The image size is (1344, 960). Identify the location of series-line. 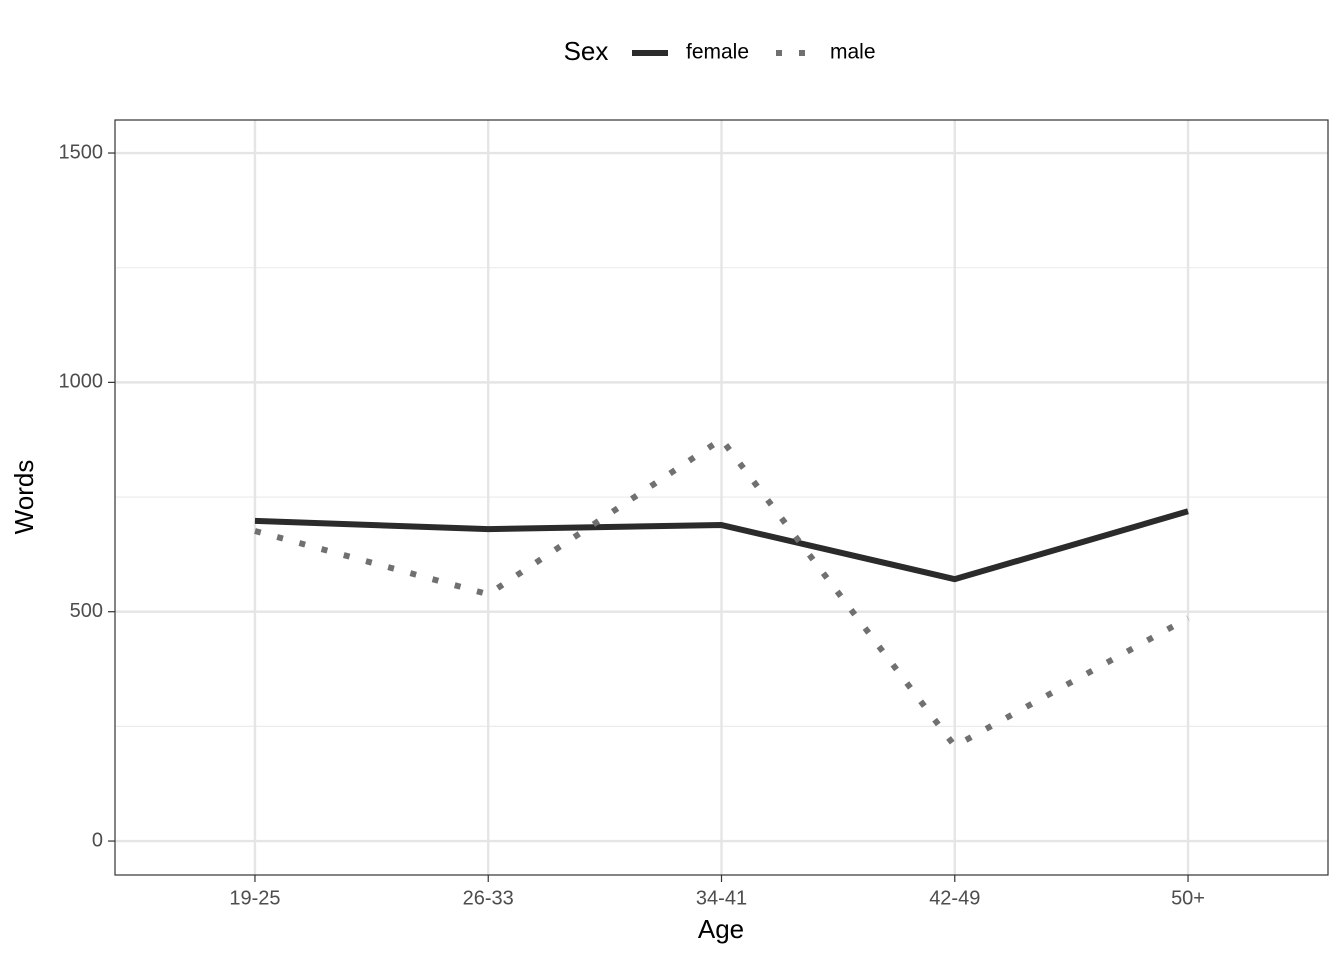
(721, 545).